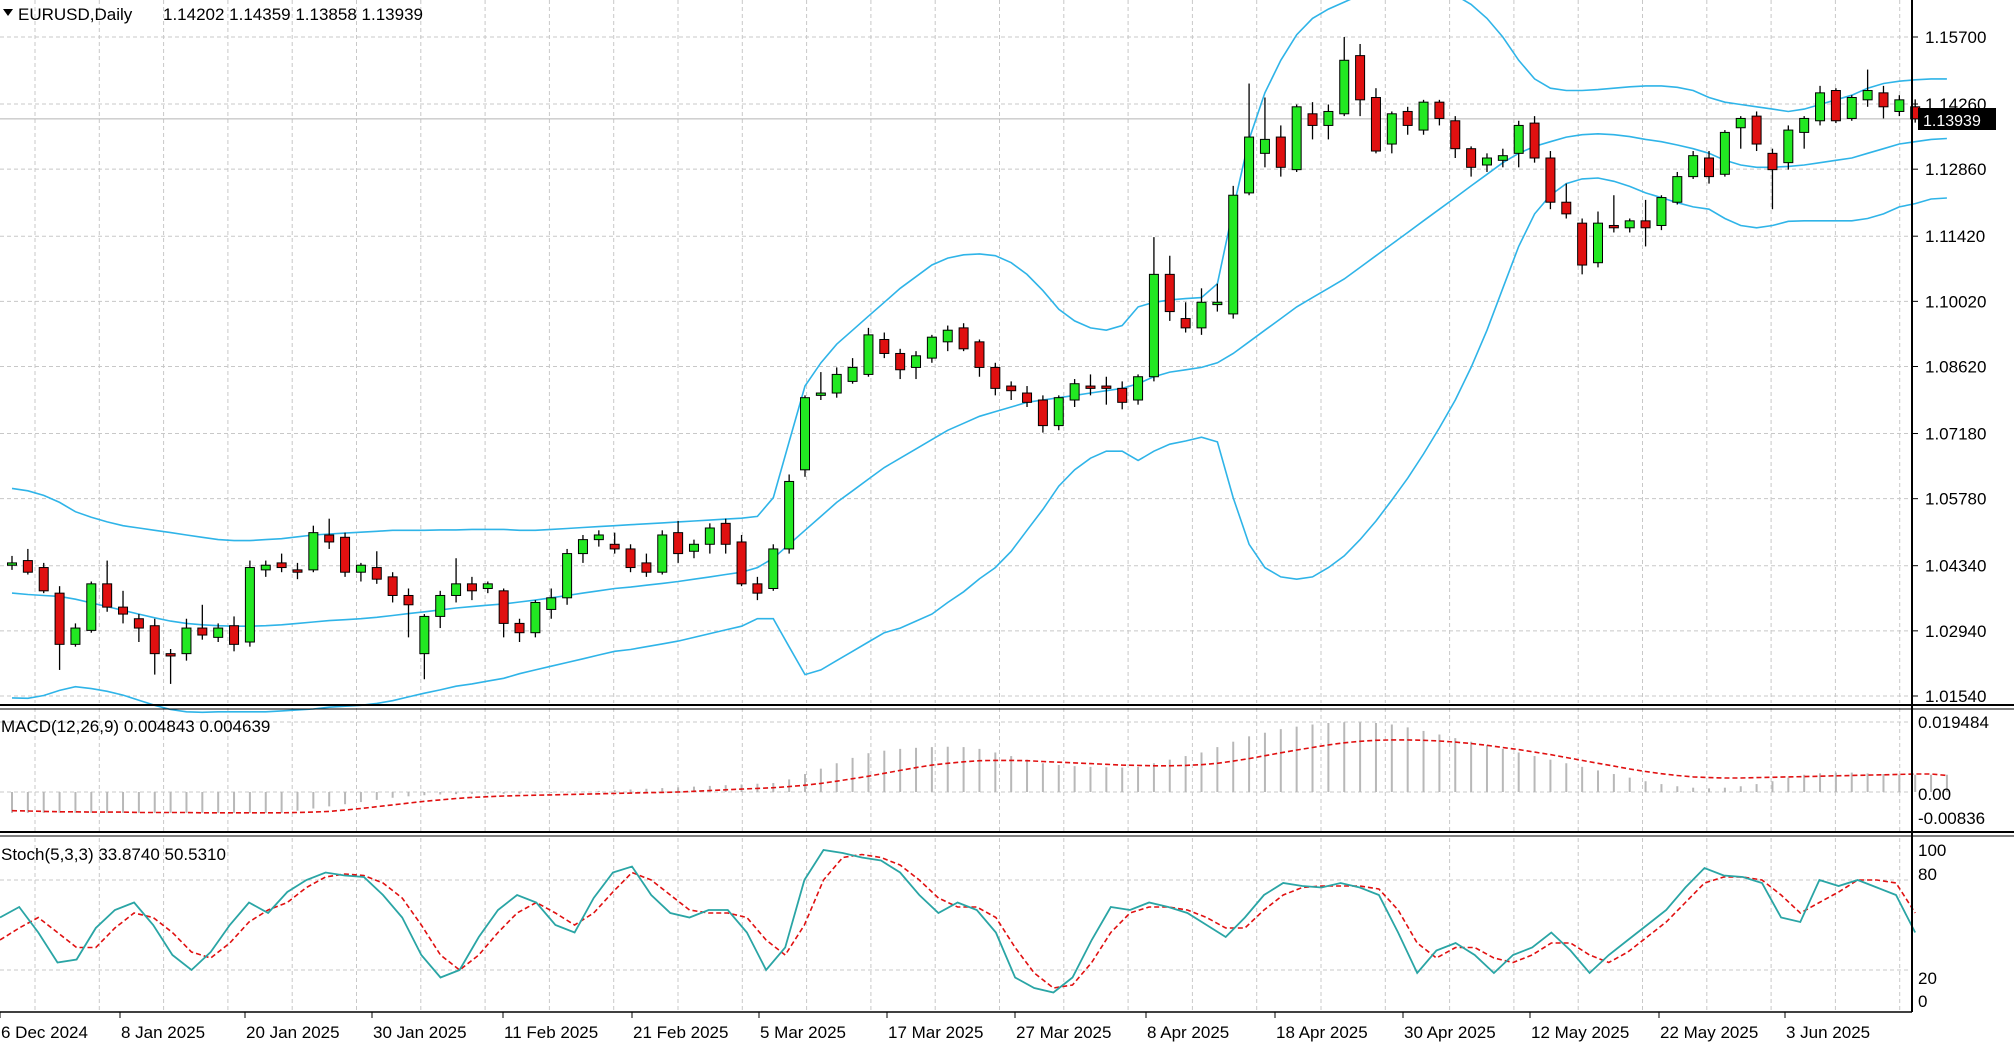  What do you see at coordinates (1957, 119) in the screenshot?
I see `current-price-box` at bounding box center [1957, 119].